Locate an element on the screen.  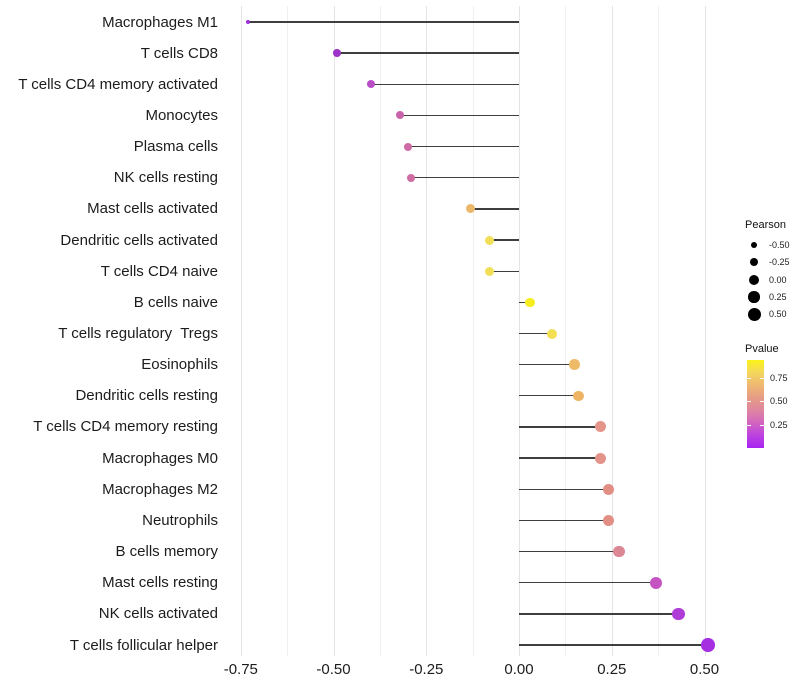
legend-size-label: -0.25 is located at coordinates (779, 262).